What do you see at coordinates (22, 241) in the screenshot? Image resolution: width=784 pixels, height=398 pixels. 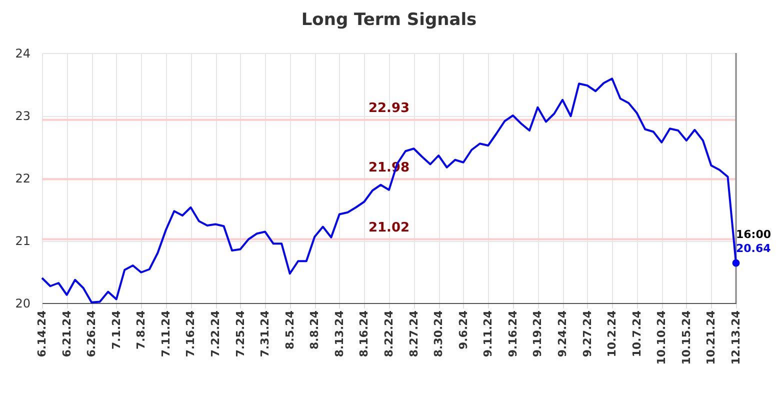 I see `y-tick-label: 21` at bounding box center [22, 241].